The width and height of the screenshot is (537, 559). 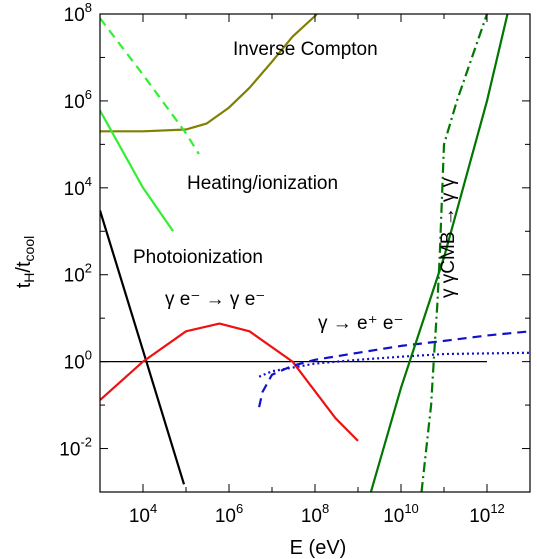 What do you see at coordinates (198, 257) in the screenshot?
I see `annotation-photoionization: Photoionization` at bounding box center [198, 257].